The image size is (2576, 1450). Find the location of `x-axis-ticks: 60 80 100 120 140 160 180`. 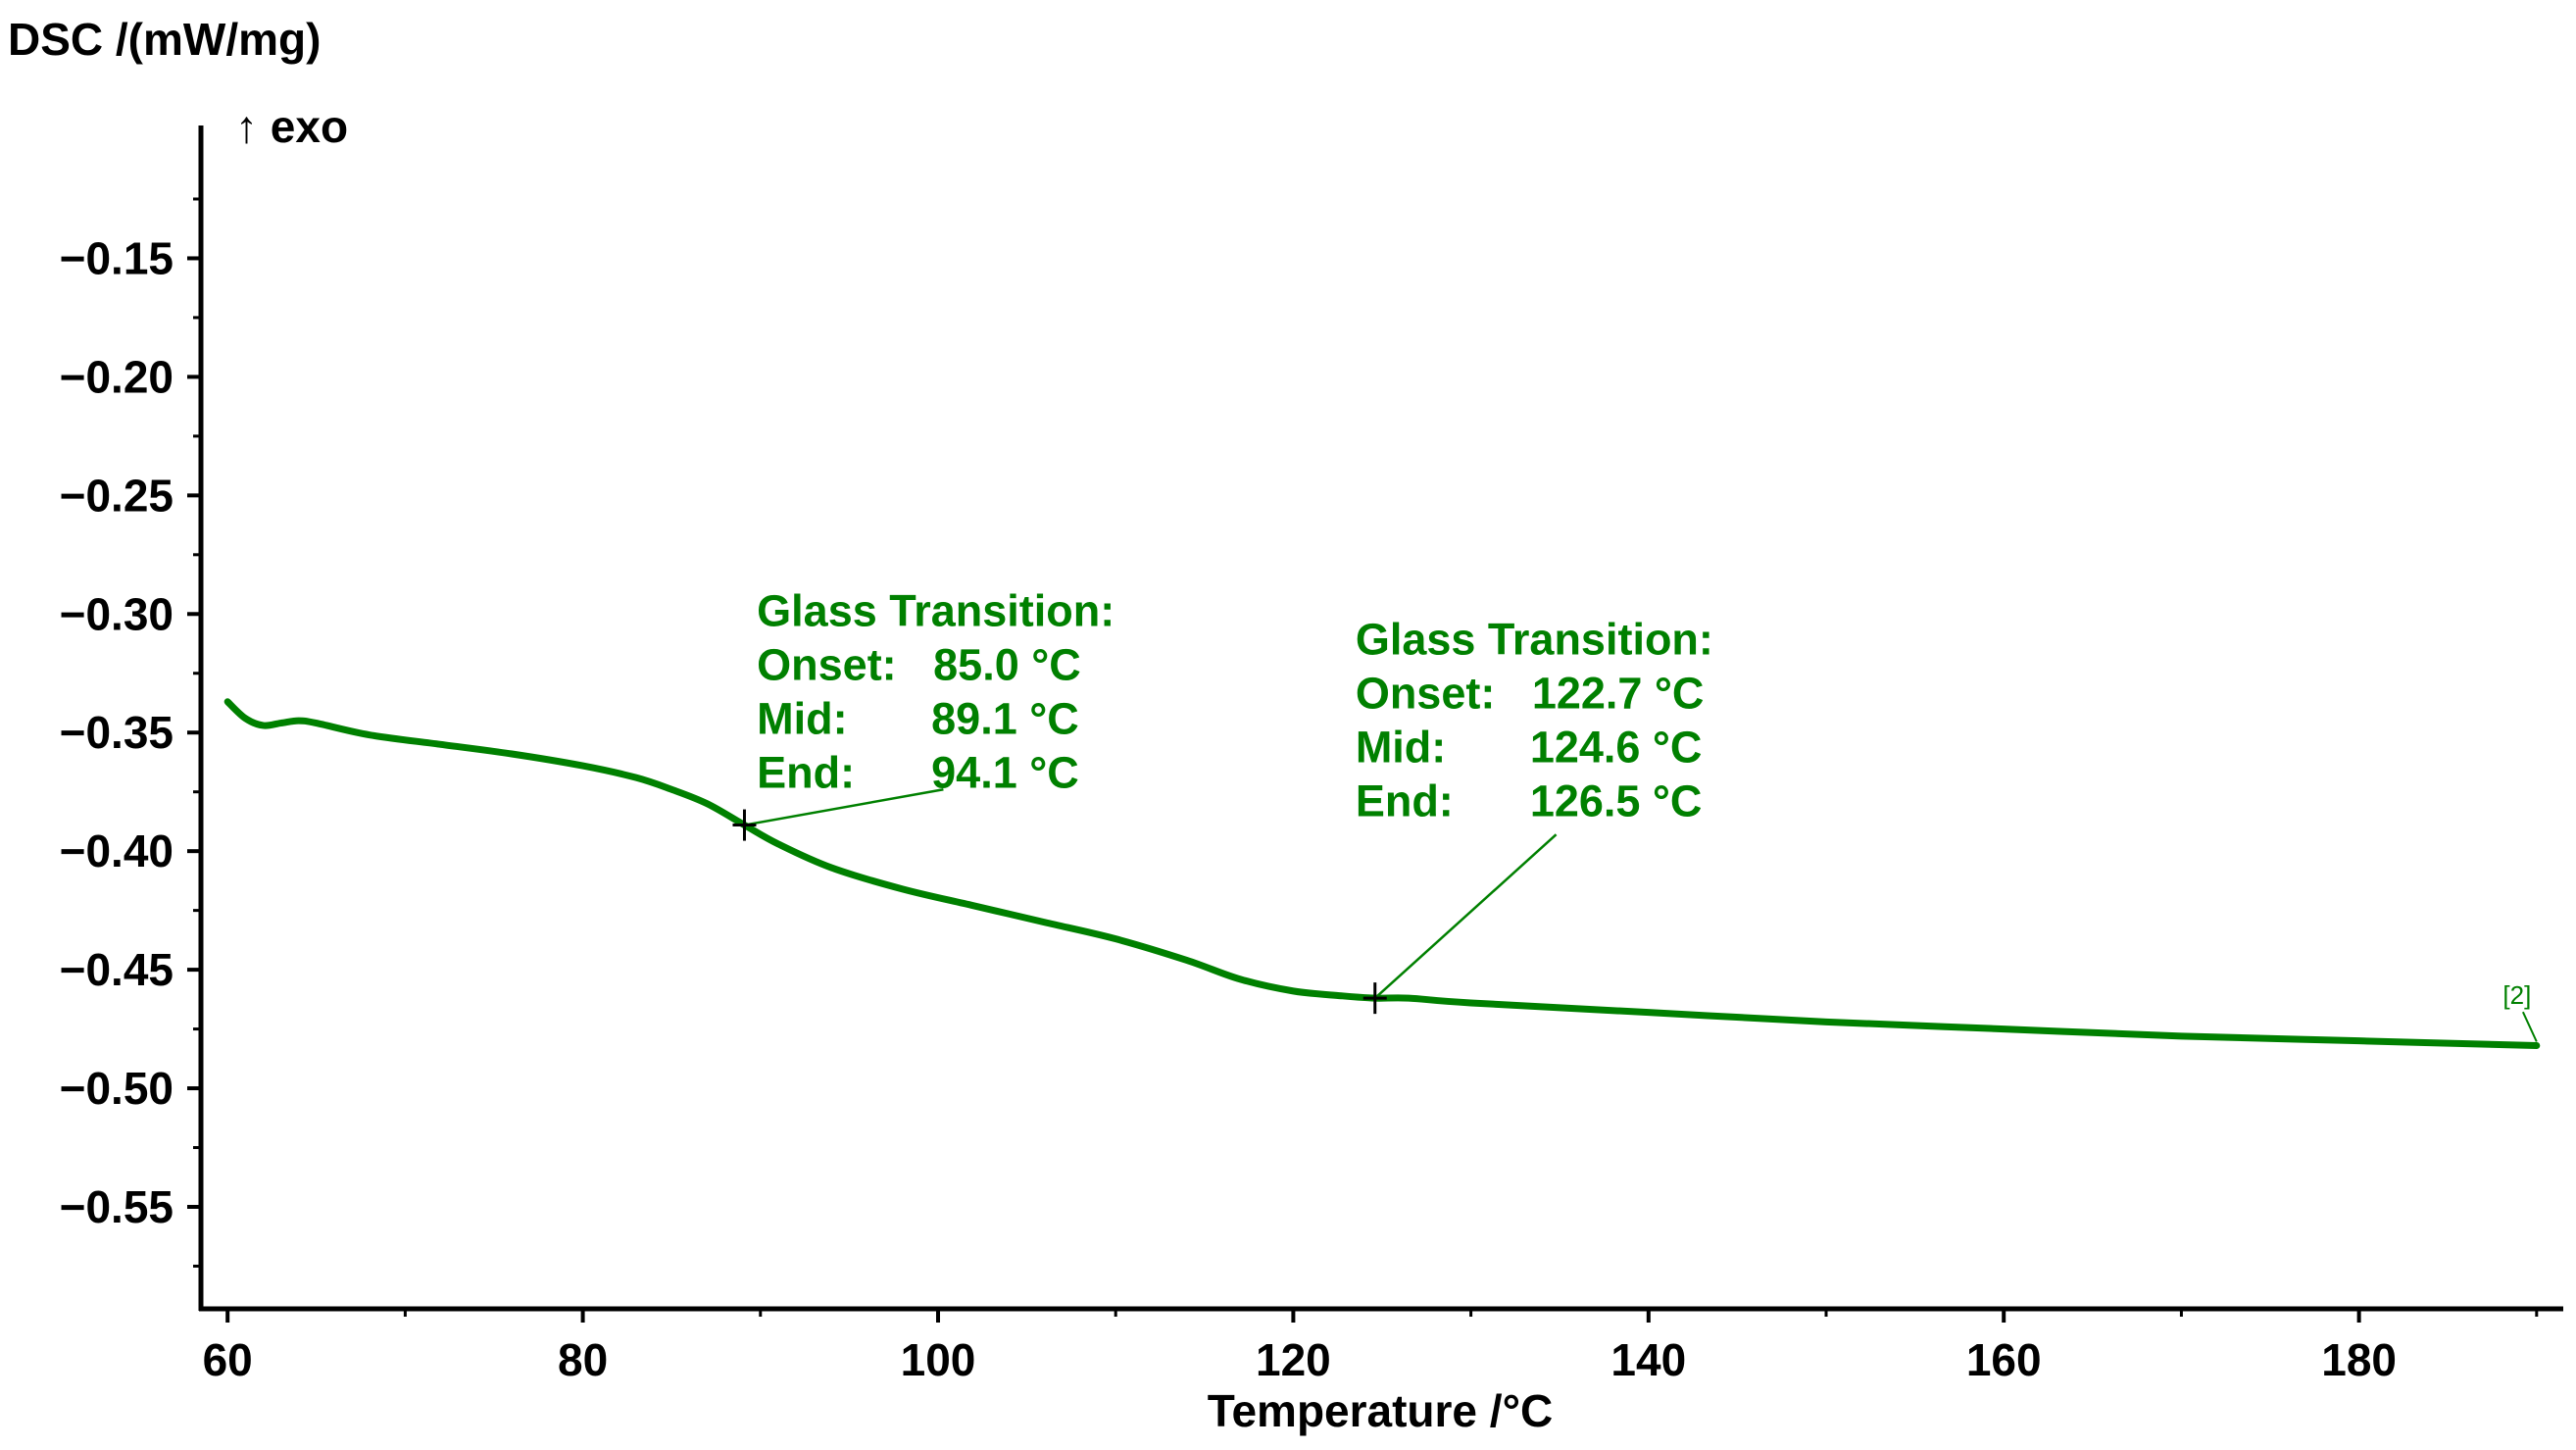

x-axis-ticks: 60 80 100 120 140 160 180 is located at coordinates (1371, 1347).